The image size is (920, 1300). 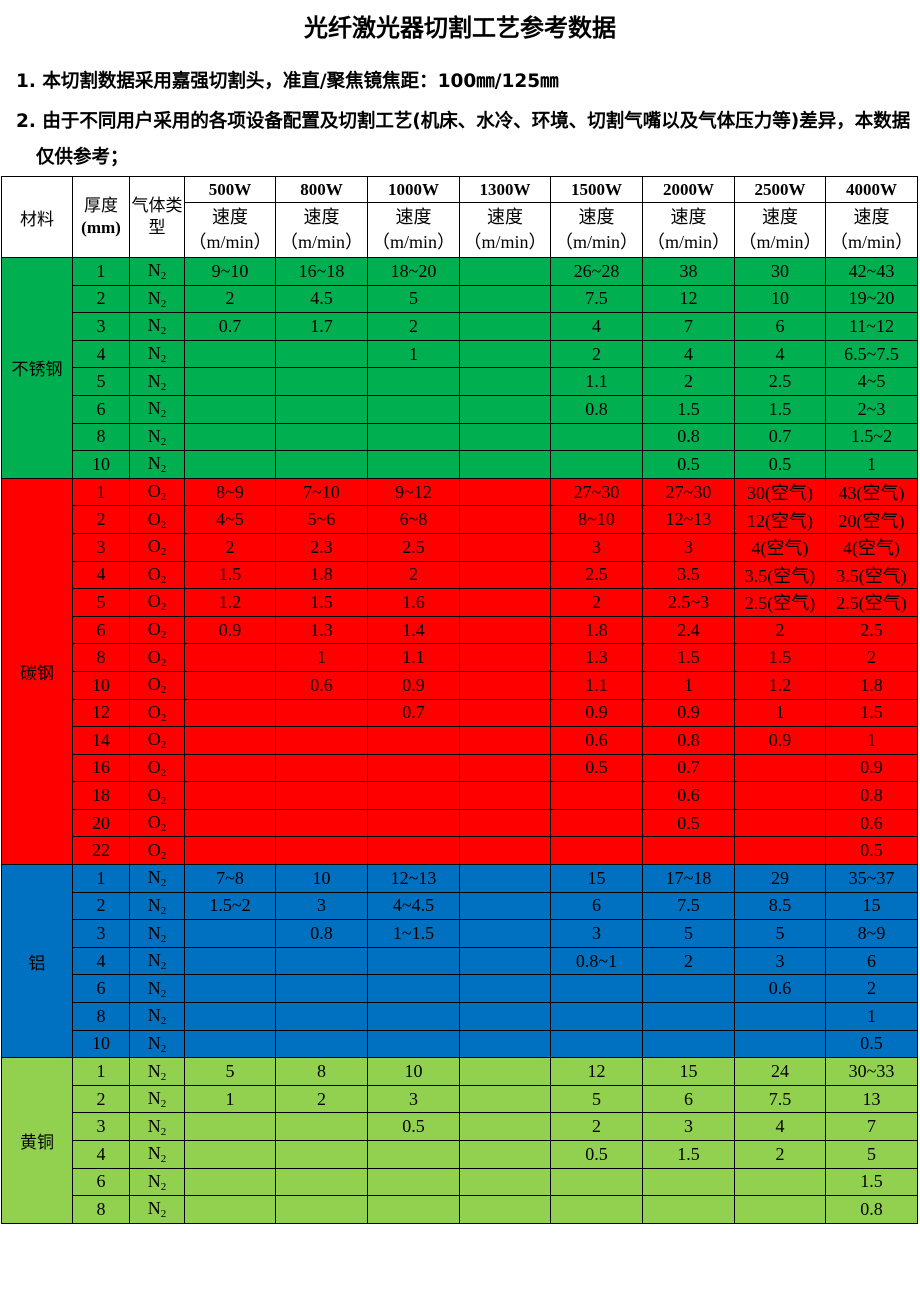 I want to click on thickness-cell: 16, so click(x=101, y=768).